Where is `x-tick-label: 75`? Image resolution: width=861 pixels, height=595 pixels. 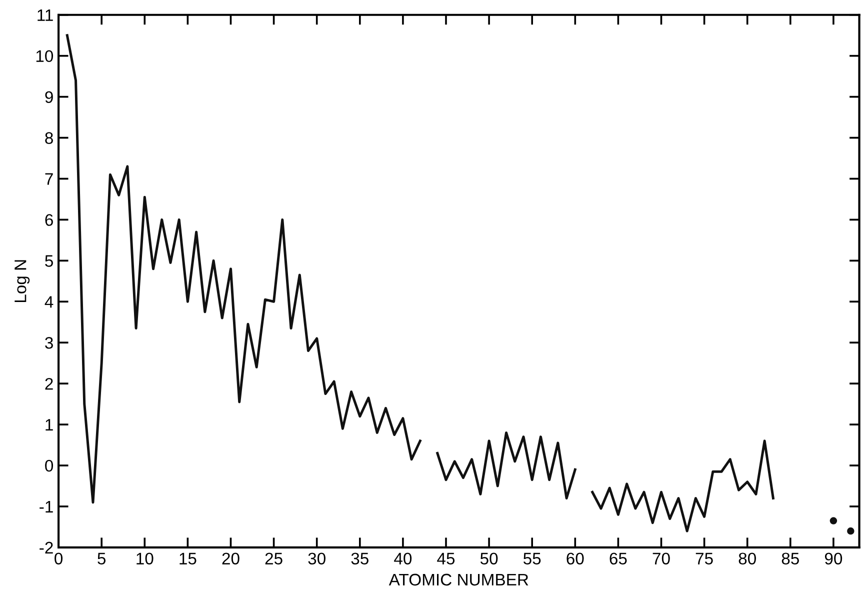 x-tick-label: 75 is located at coordinates (704, 558).